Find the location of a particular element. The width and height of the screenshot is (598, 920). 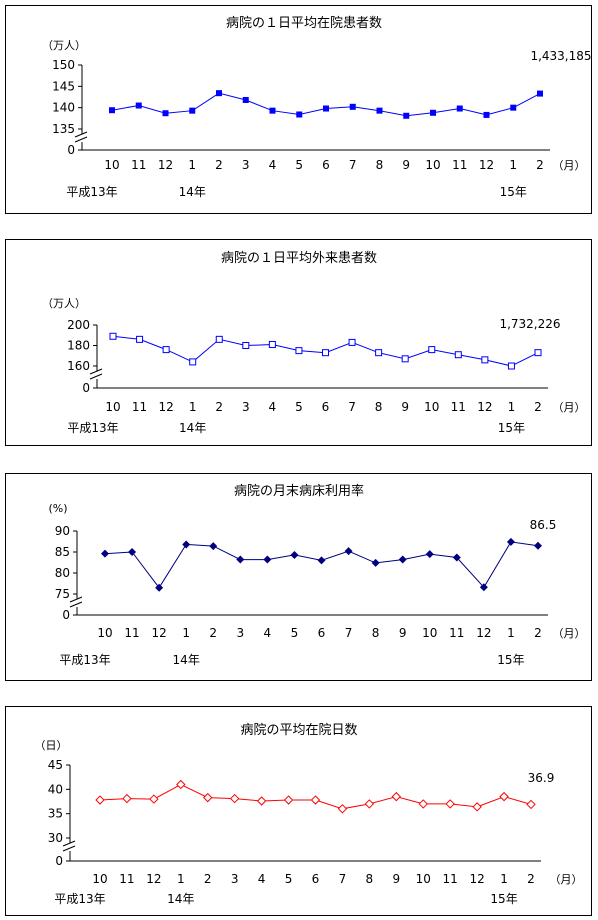

x-tick-label: 6 is located at coordinates (326, 407).